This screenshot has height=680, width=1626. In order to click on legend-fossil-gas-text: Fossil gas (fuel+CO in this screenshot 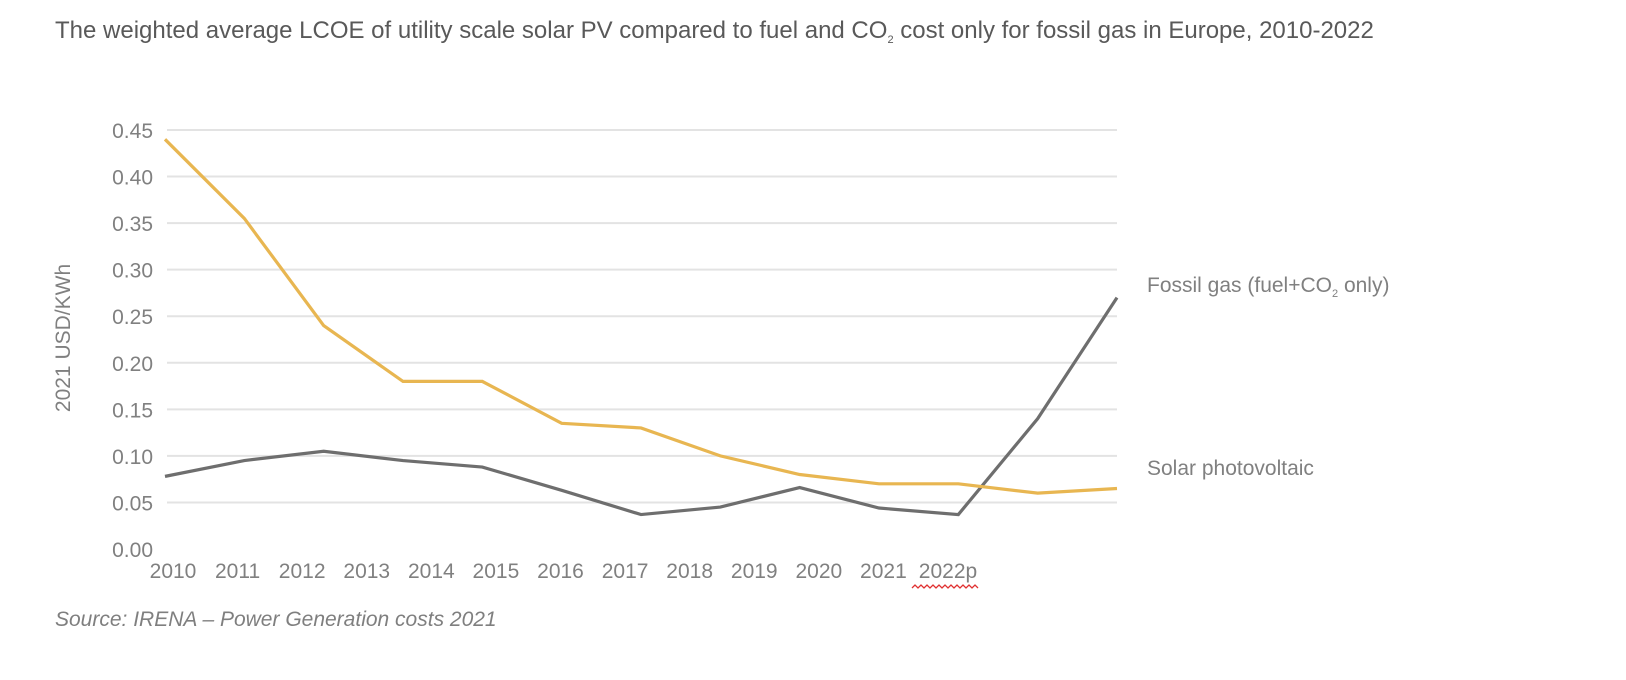, I will do `click(1239, 285)`.